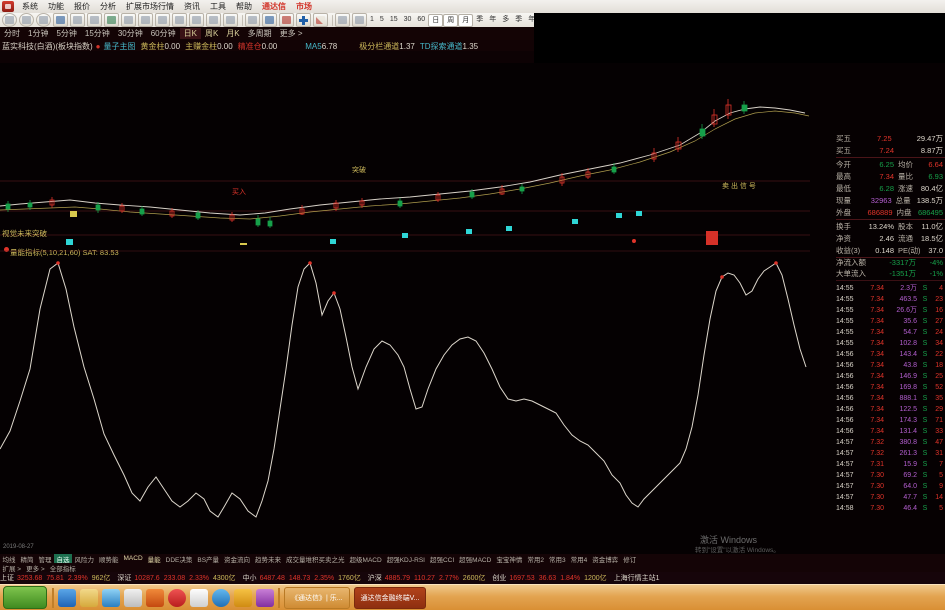 The image size is (945, 610). I want to click on connection-status: 上海行情主站1, so click(642, 578).